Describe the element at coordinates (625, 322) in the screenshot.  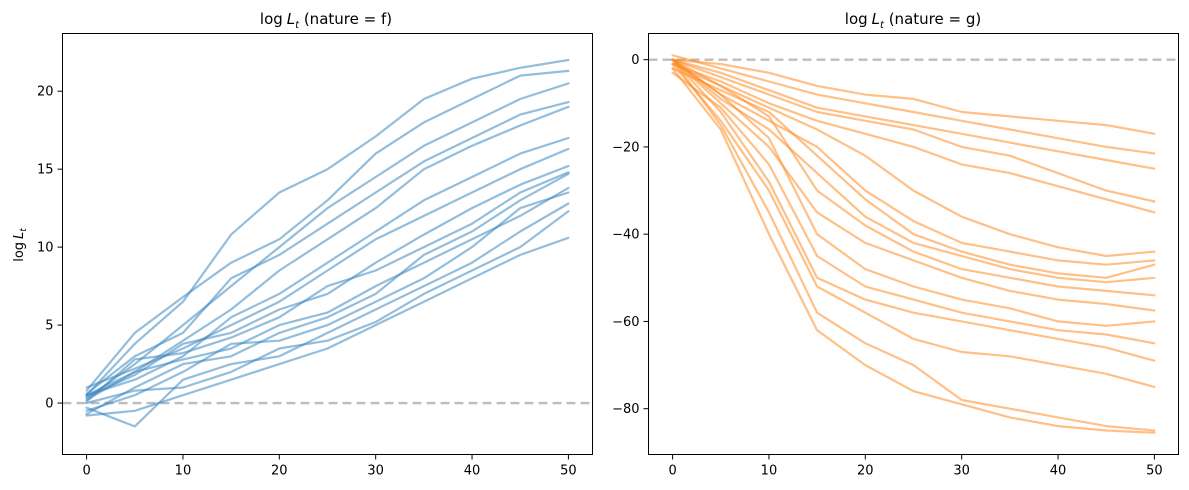
I see `y-tick-label: −60` at that location.